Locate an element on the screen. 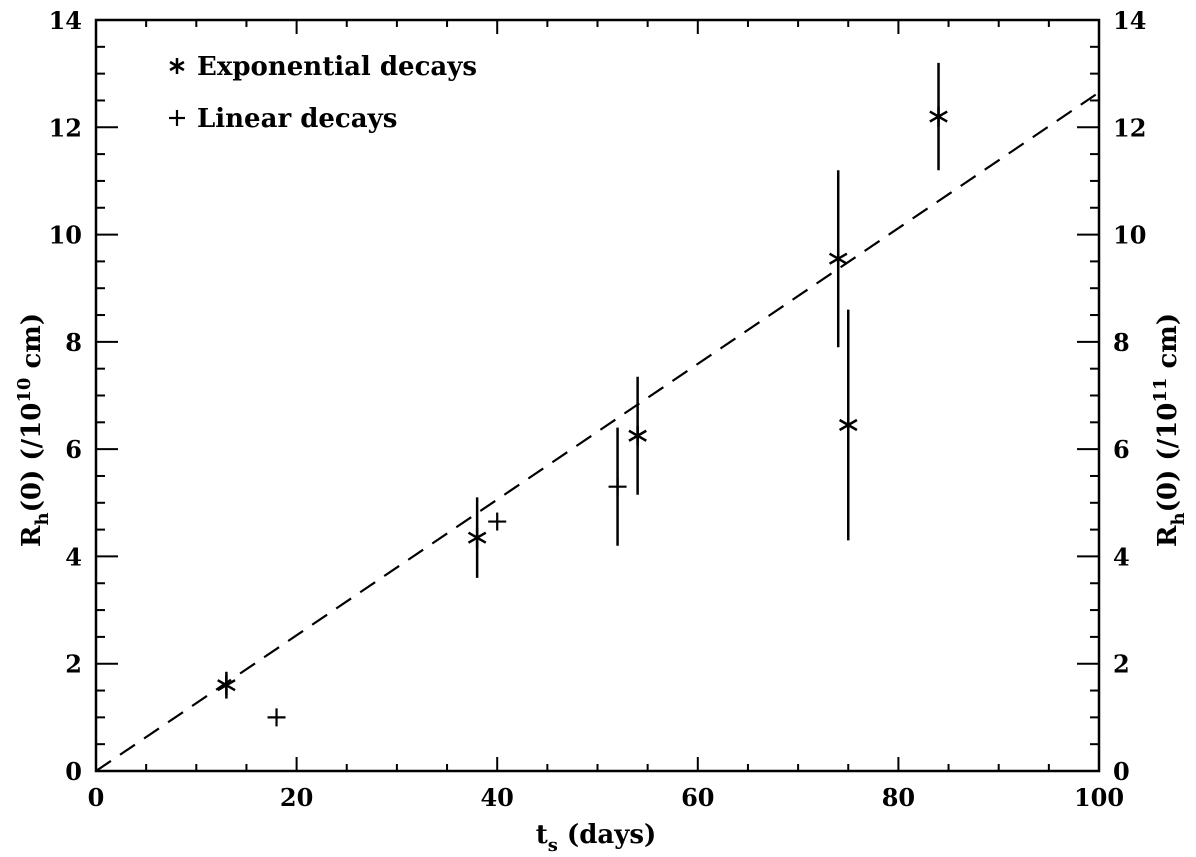  x-tick-label: 80 is located at coordinates (898, 797).